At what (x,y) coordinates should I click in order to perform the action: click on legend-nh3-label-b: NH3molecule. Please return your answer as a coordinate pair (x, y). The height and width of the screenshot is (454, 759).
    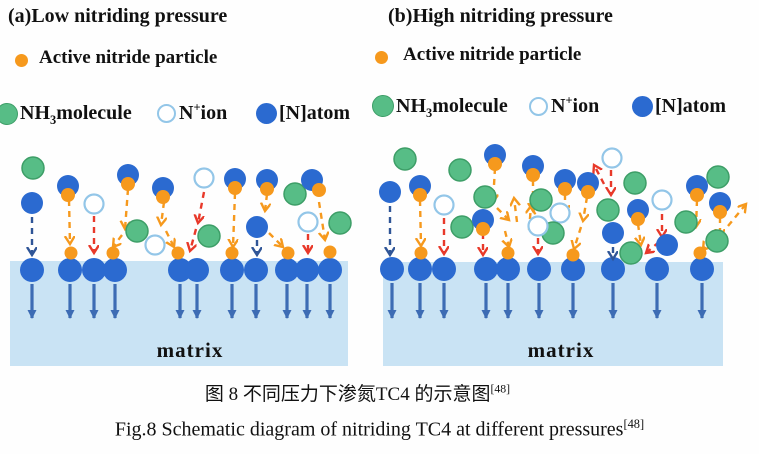
    Looking at the image, I should click on (452, 107).